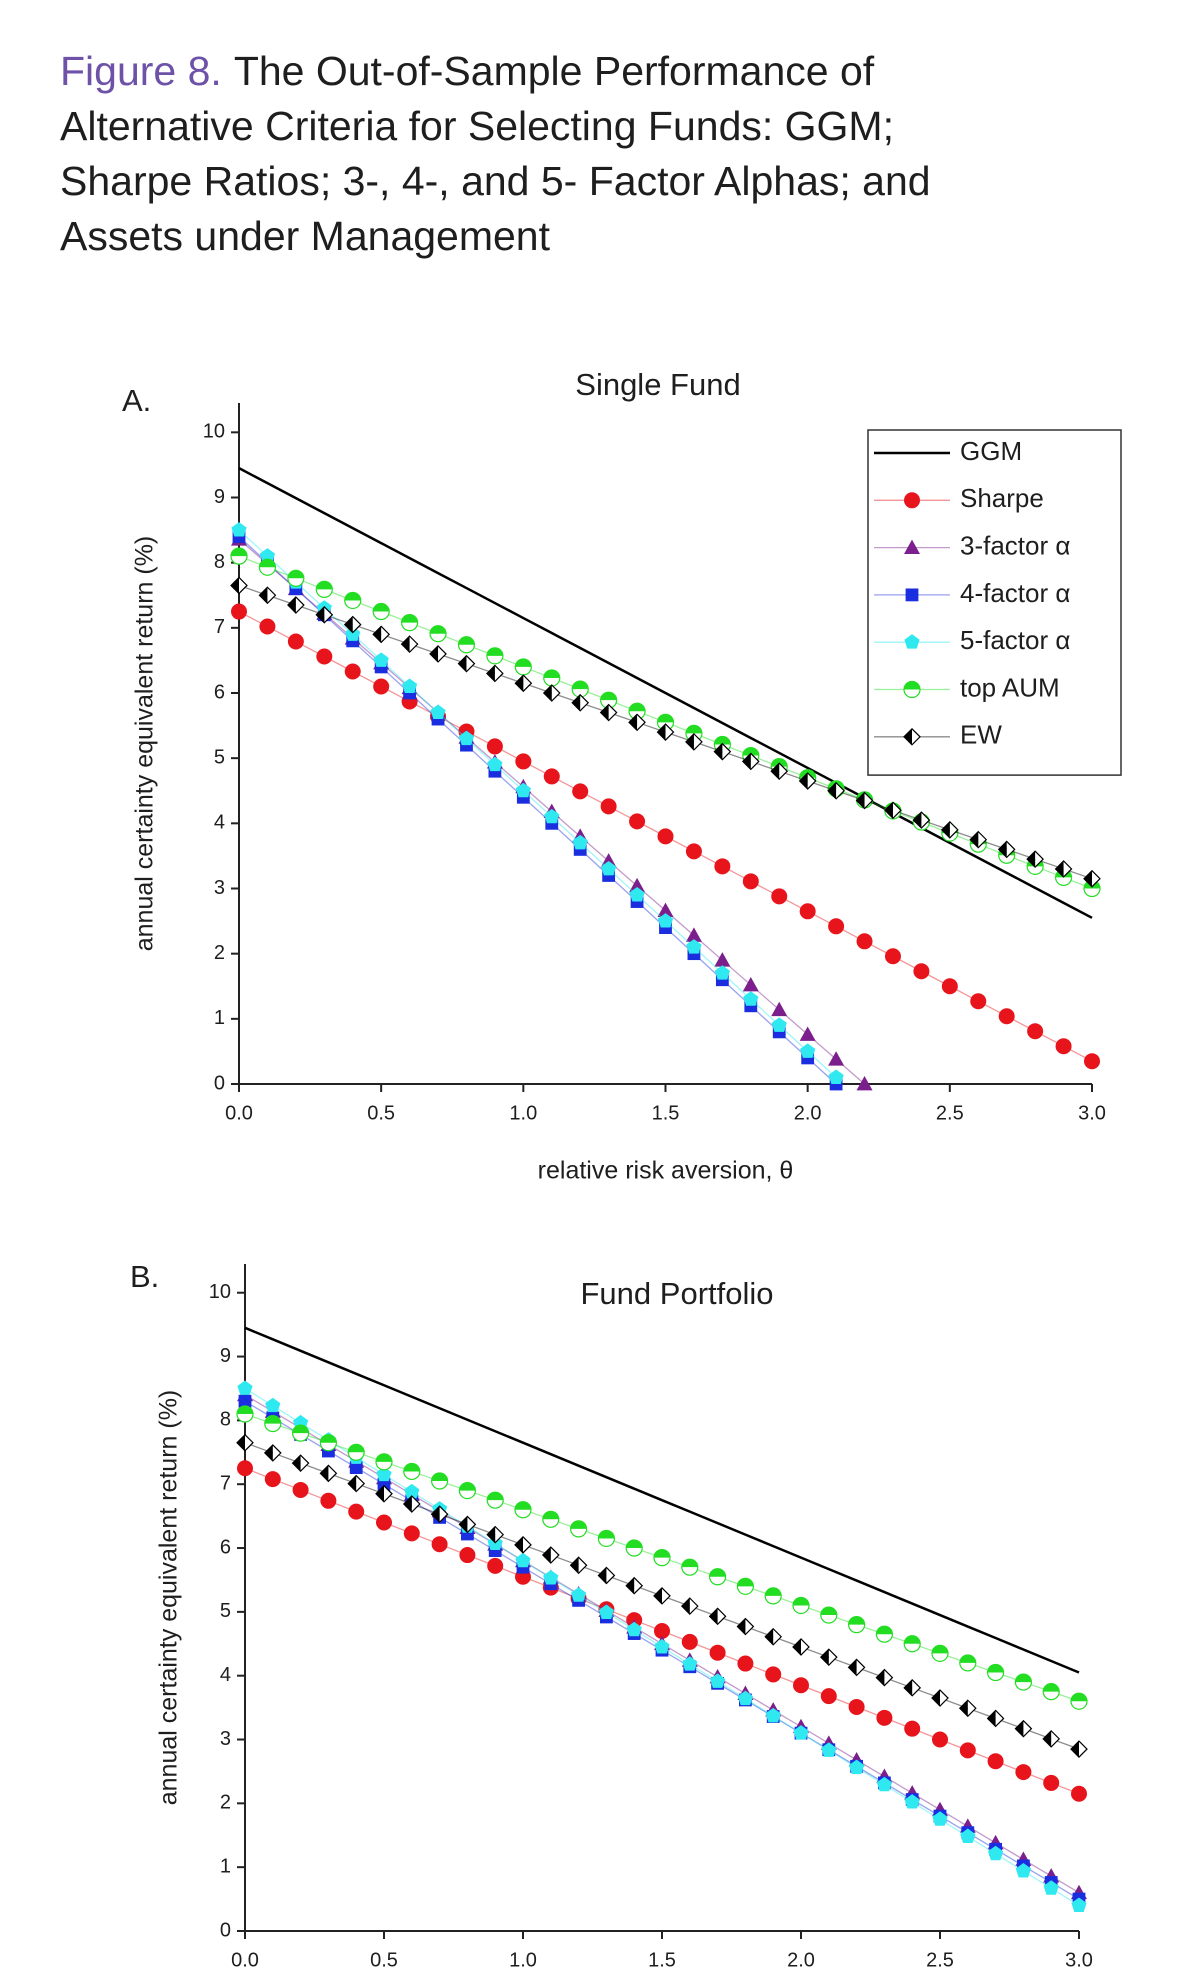 The width and height of the screenshot is (1200, 1980). What do you see at coordinates (1015, 545) in the screenshot?
I see `legend-label: 3-factor α` at bounding box center [1015, 545].